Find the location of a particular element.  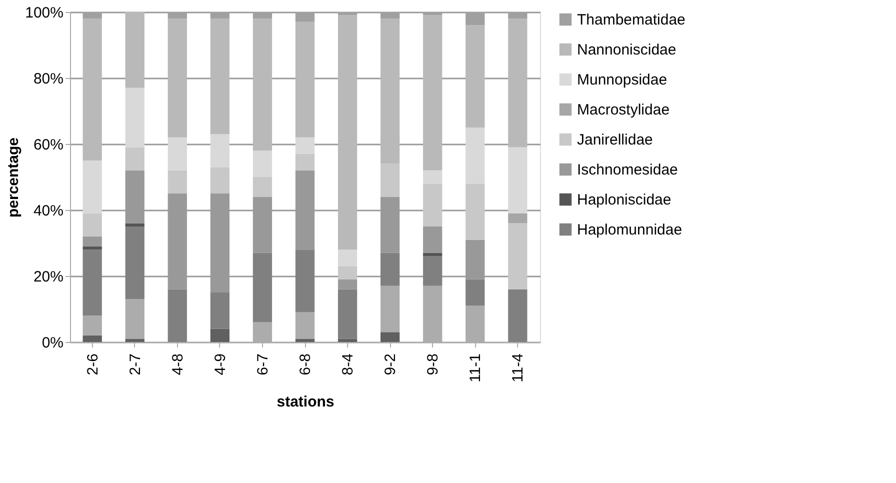

legend-label: Nannoniscidae is located at coordinates (626, 50).